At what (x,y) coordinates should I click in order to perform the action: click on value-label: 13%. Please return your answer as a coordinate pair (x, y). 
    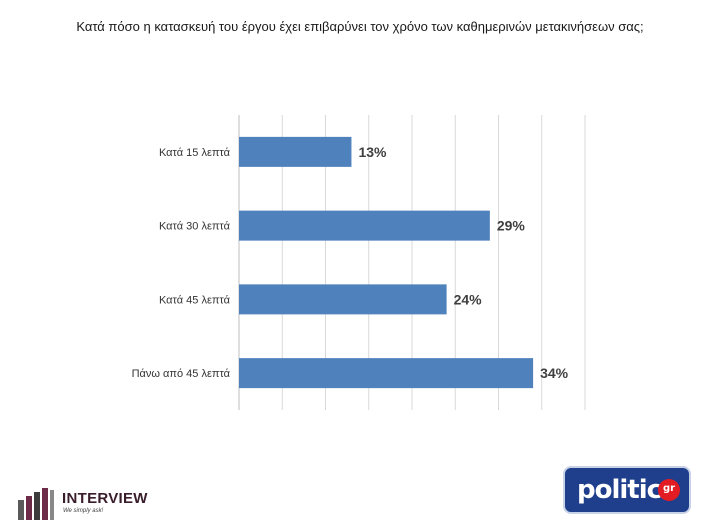
    Looking at the image, I should click on (372, 152).